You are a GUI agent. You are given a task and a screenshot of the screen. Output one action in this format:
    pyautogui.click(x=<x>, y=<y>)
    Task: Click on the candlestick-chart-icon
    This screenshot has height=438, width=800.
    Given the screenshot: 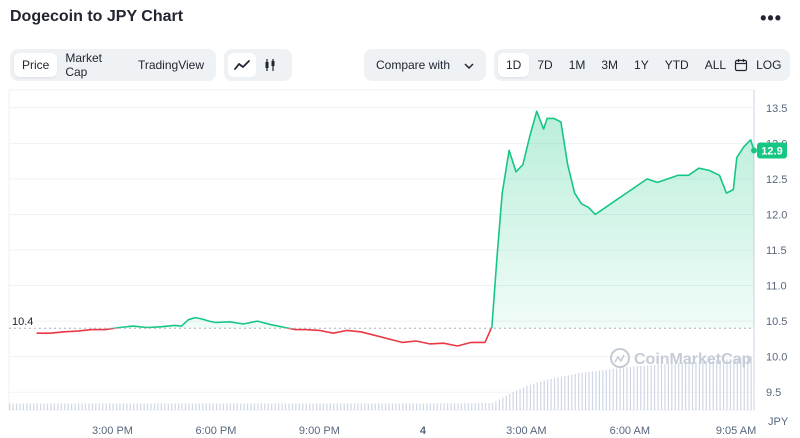 What is the action you would take?
    pyautogui.click(x=270, y=65)
    